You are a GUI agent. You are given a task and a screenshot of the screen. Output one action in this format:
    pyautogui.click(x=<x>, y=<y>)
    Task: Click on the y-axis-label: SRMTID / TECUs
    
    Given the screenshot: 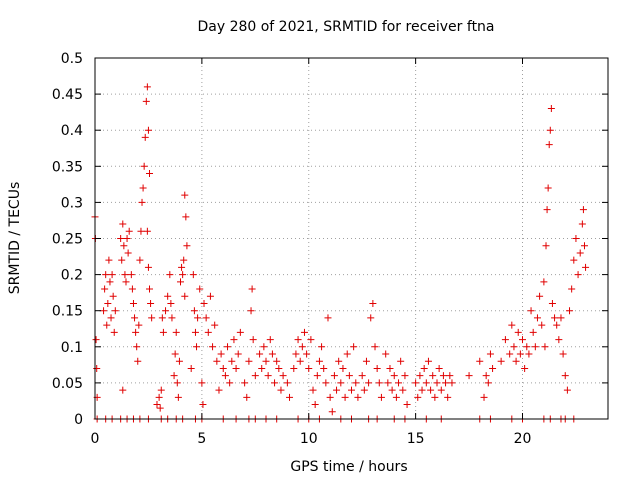 What is the action you would take?
    pyautogui.click(x=15, y=238)
    